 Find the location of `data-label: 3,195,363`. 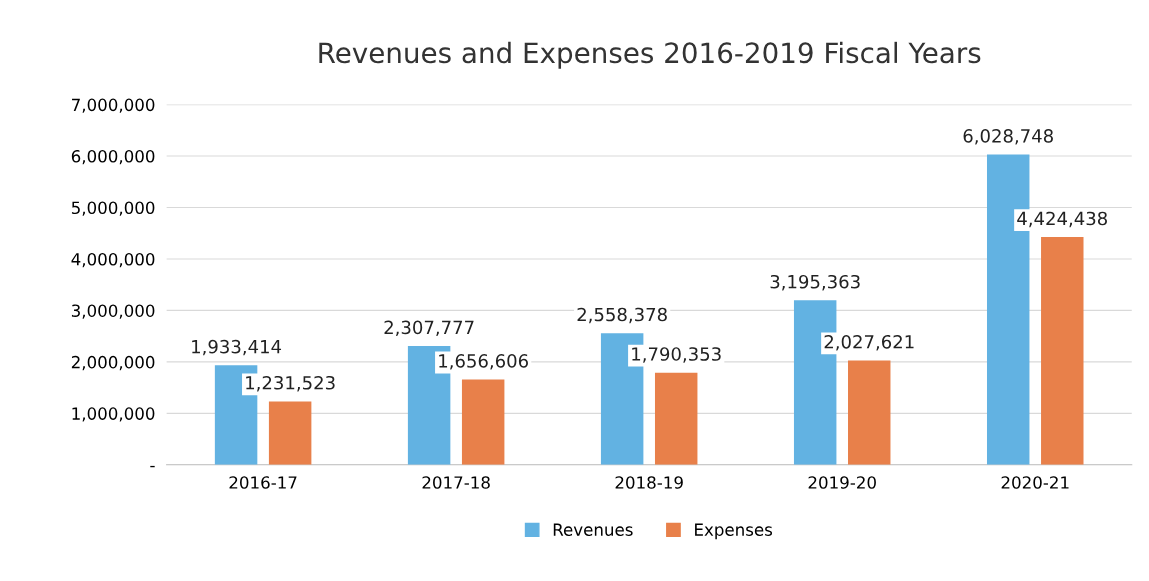

data-label: 3,195,363 is located at coordinates (815, 282).